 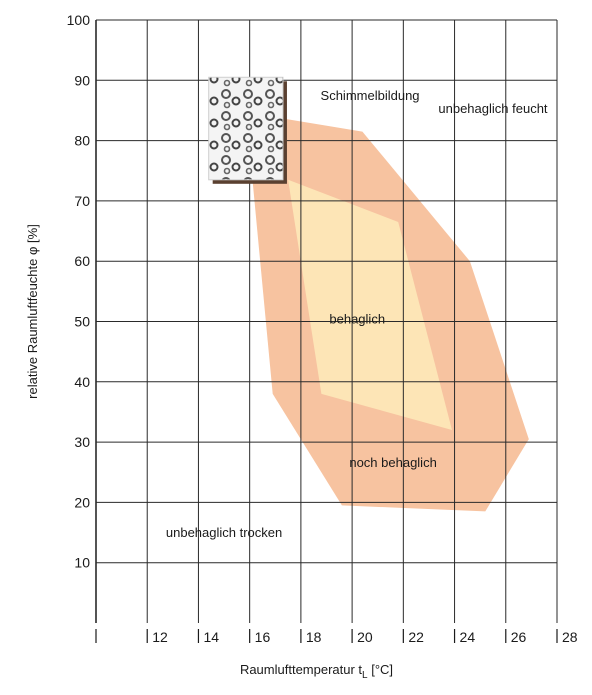 What do you see at coordinates (570, 637) in the screenshot?
I see `x-tick-label: 28` at bounding box center [570, 637].